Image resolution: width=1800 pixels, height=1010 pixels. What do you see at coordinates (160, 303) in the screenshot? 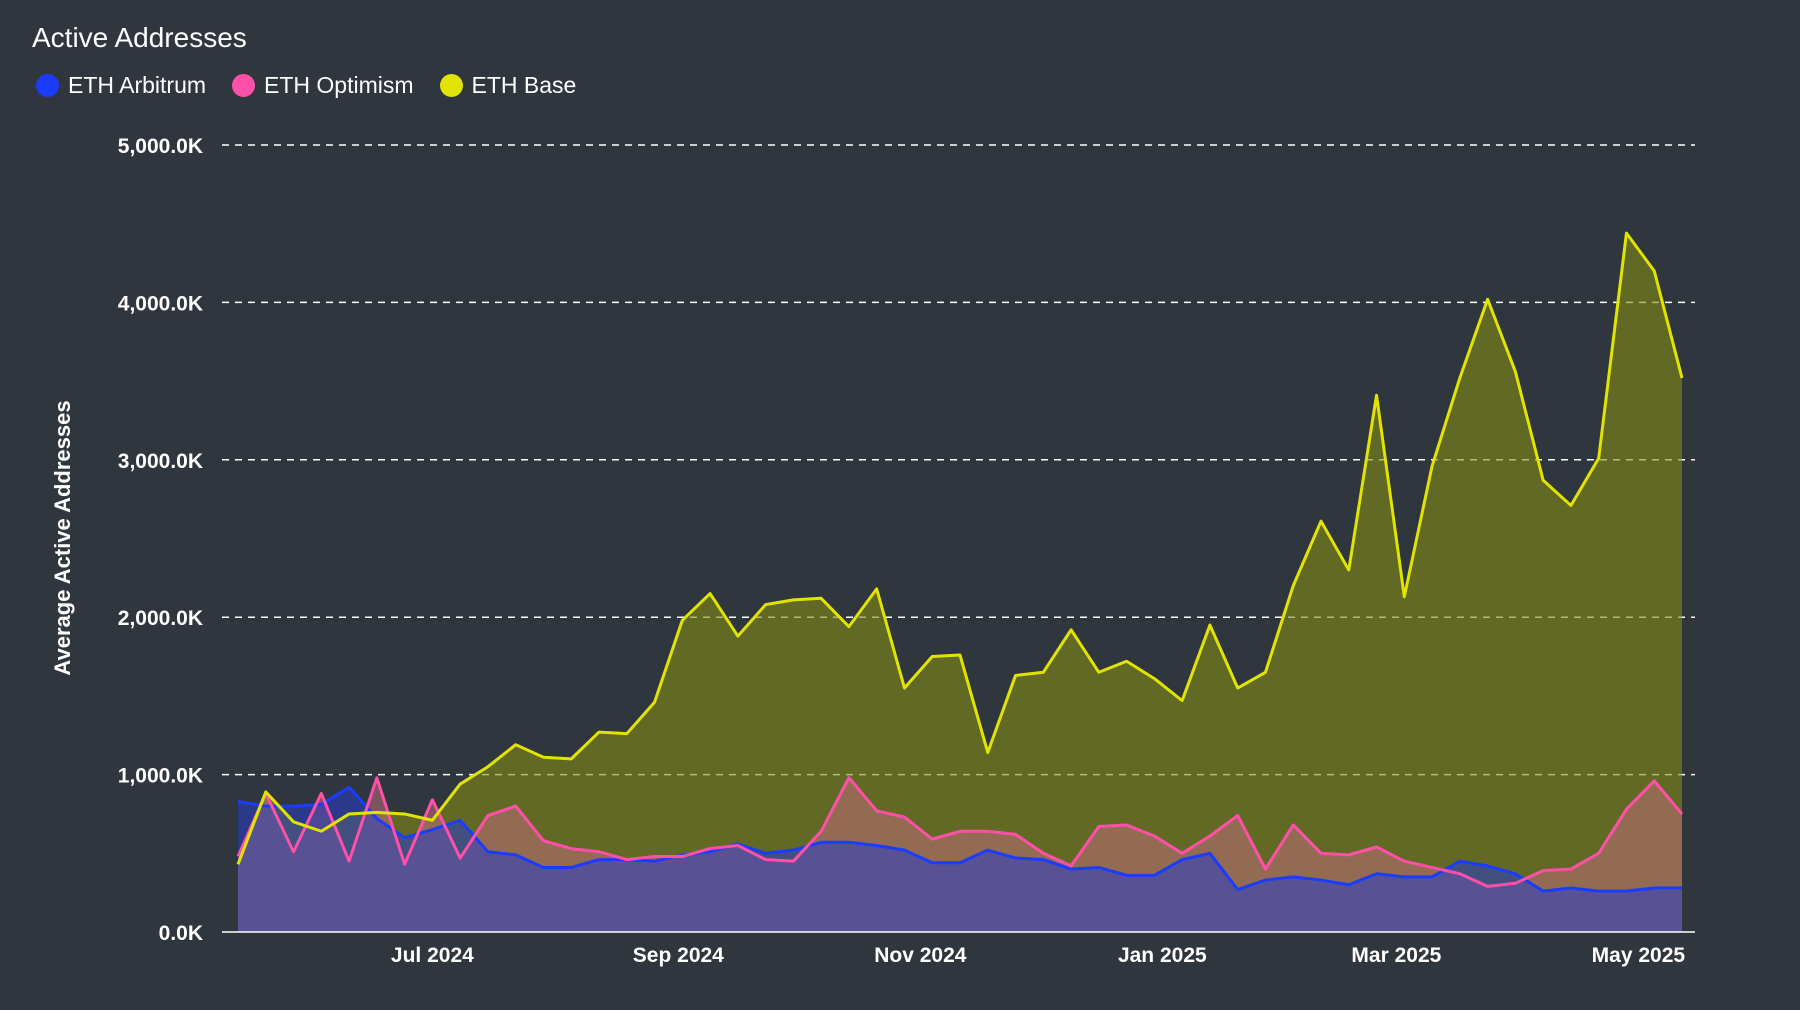
I see `y-tick-label: 4,000.0K` at bounding box center [160, 303].